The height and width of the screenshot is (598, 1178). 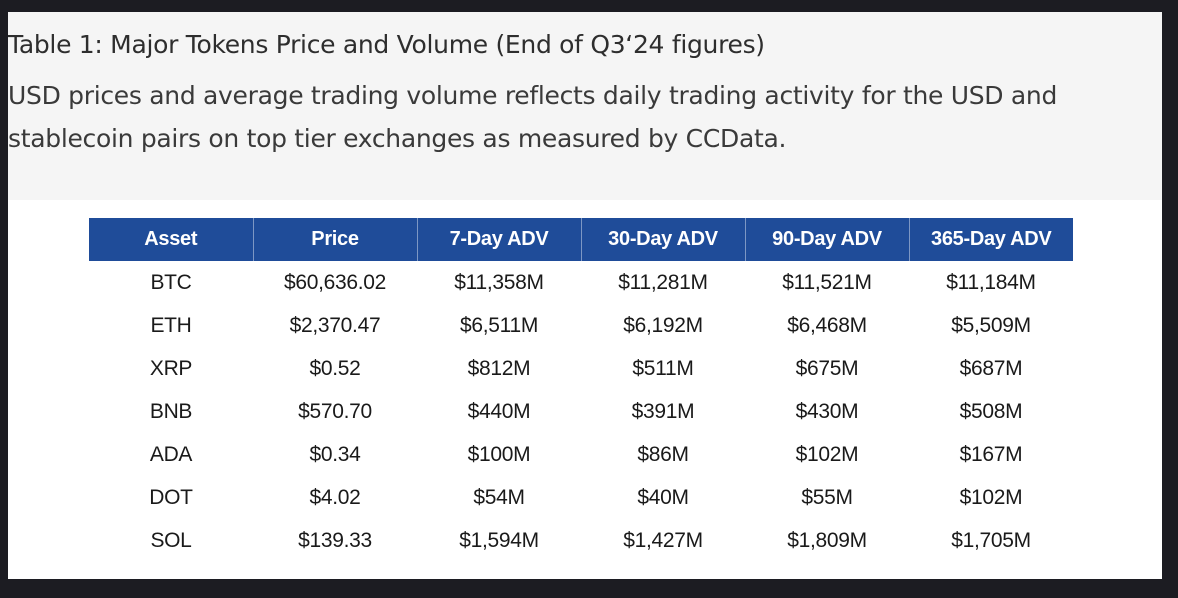 What do you see at coordinates (991, 325) in the screenshot?
I see `cell-365-day-adv: $5,509M` at bounding box center [991, 325].